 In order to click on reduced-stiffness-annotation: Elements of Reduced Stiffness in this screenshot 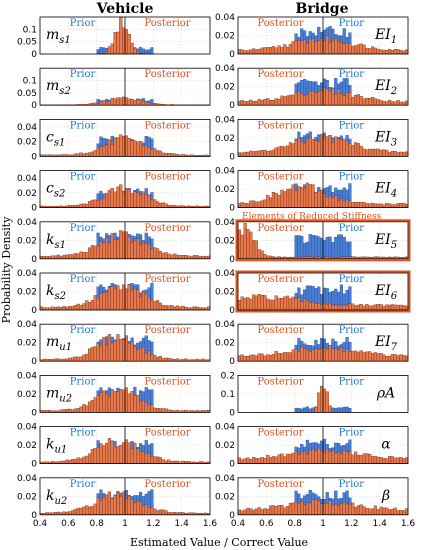, I will do `click(312, 217)`.